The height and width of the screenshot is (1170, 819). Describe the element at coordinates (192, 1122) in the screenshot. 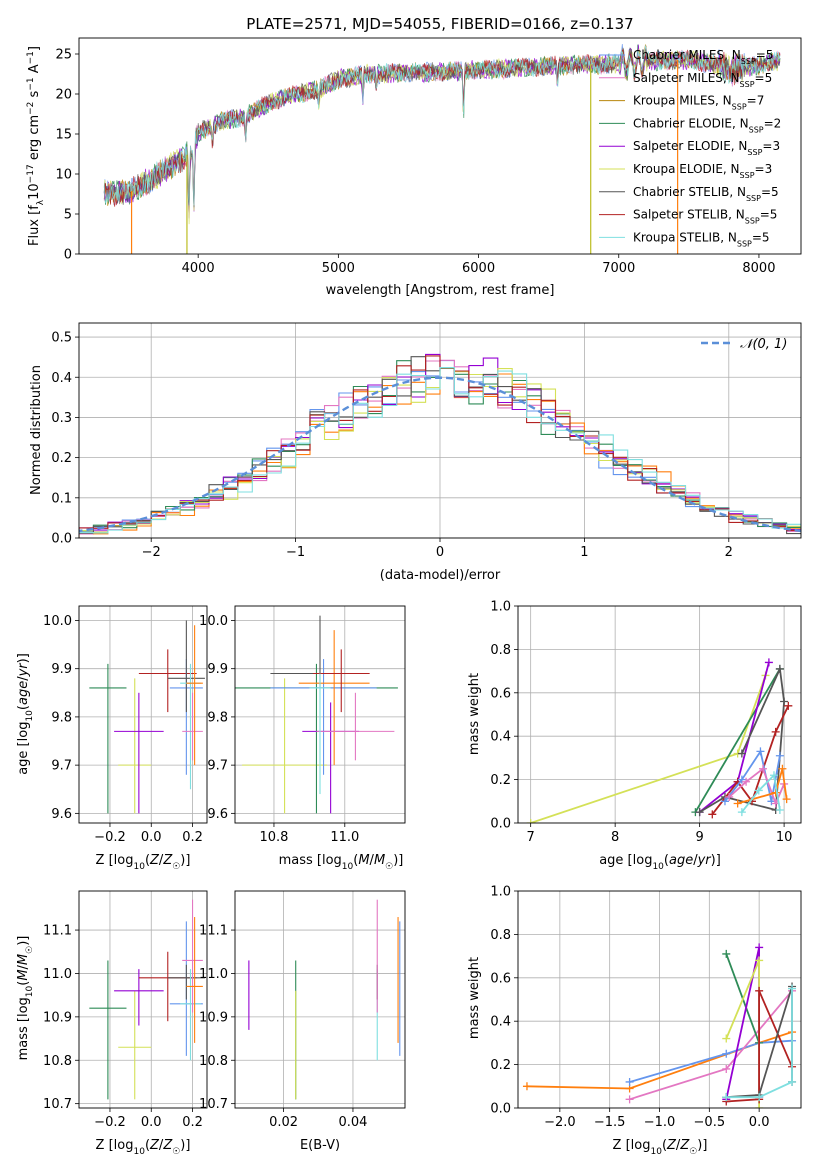

I see `x-tick-label: 0.2` at that location.